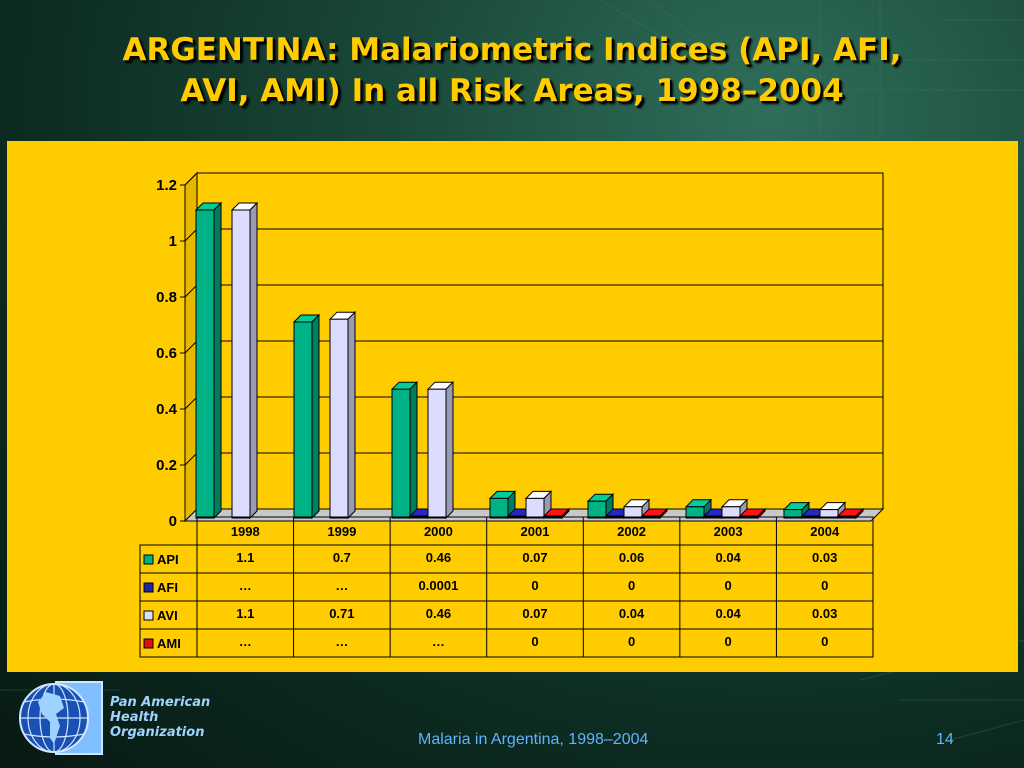  What do you see at coordinates (438, 531) in the screenshot?
I see `x-category-label: 2000` at bounding box center [438, 531].